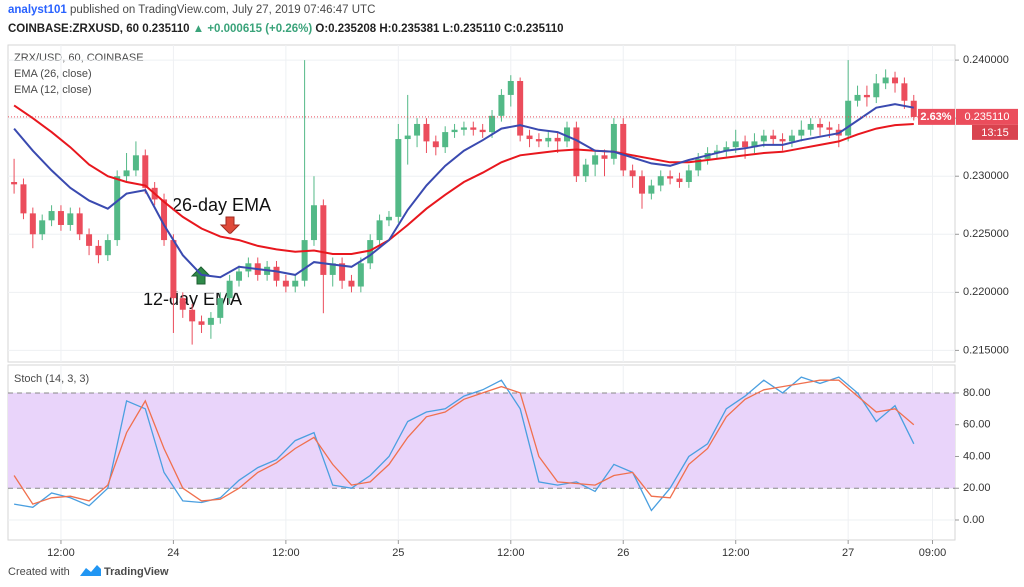 The height and width of the screenshot is (587, 1024). I want to click on high: H:0.235381, so click(409, 29).